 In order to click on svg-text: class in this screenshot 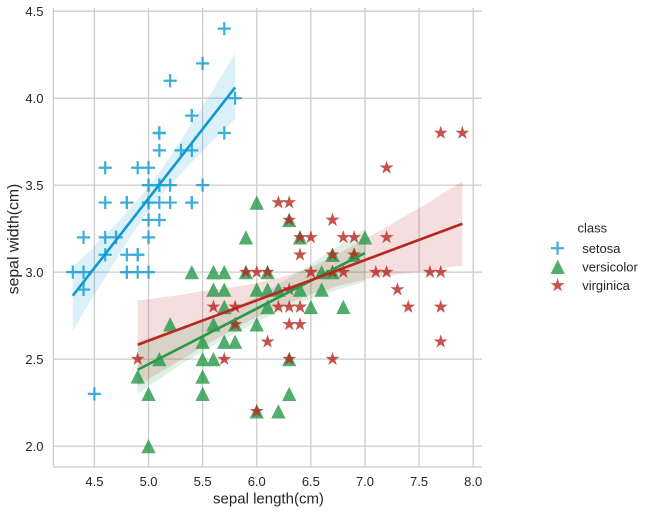, I will do `click(592, 227)`.